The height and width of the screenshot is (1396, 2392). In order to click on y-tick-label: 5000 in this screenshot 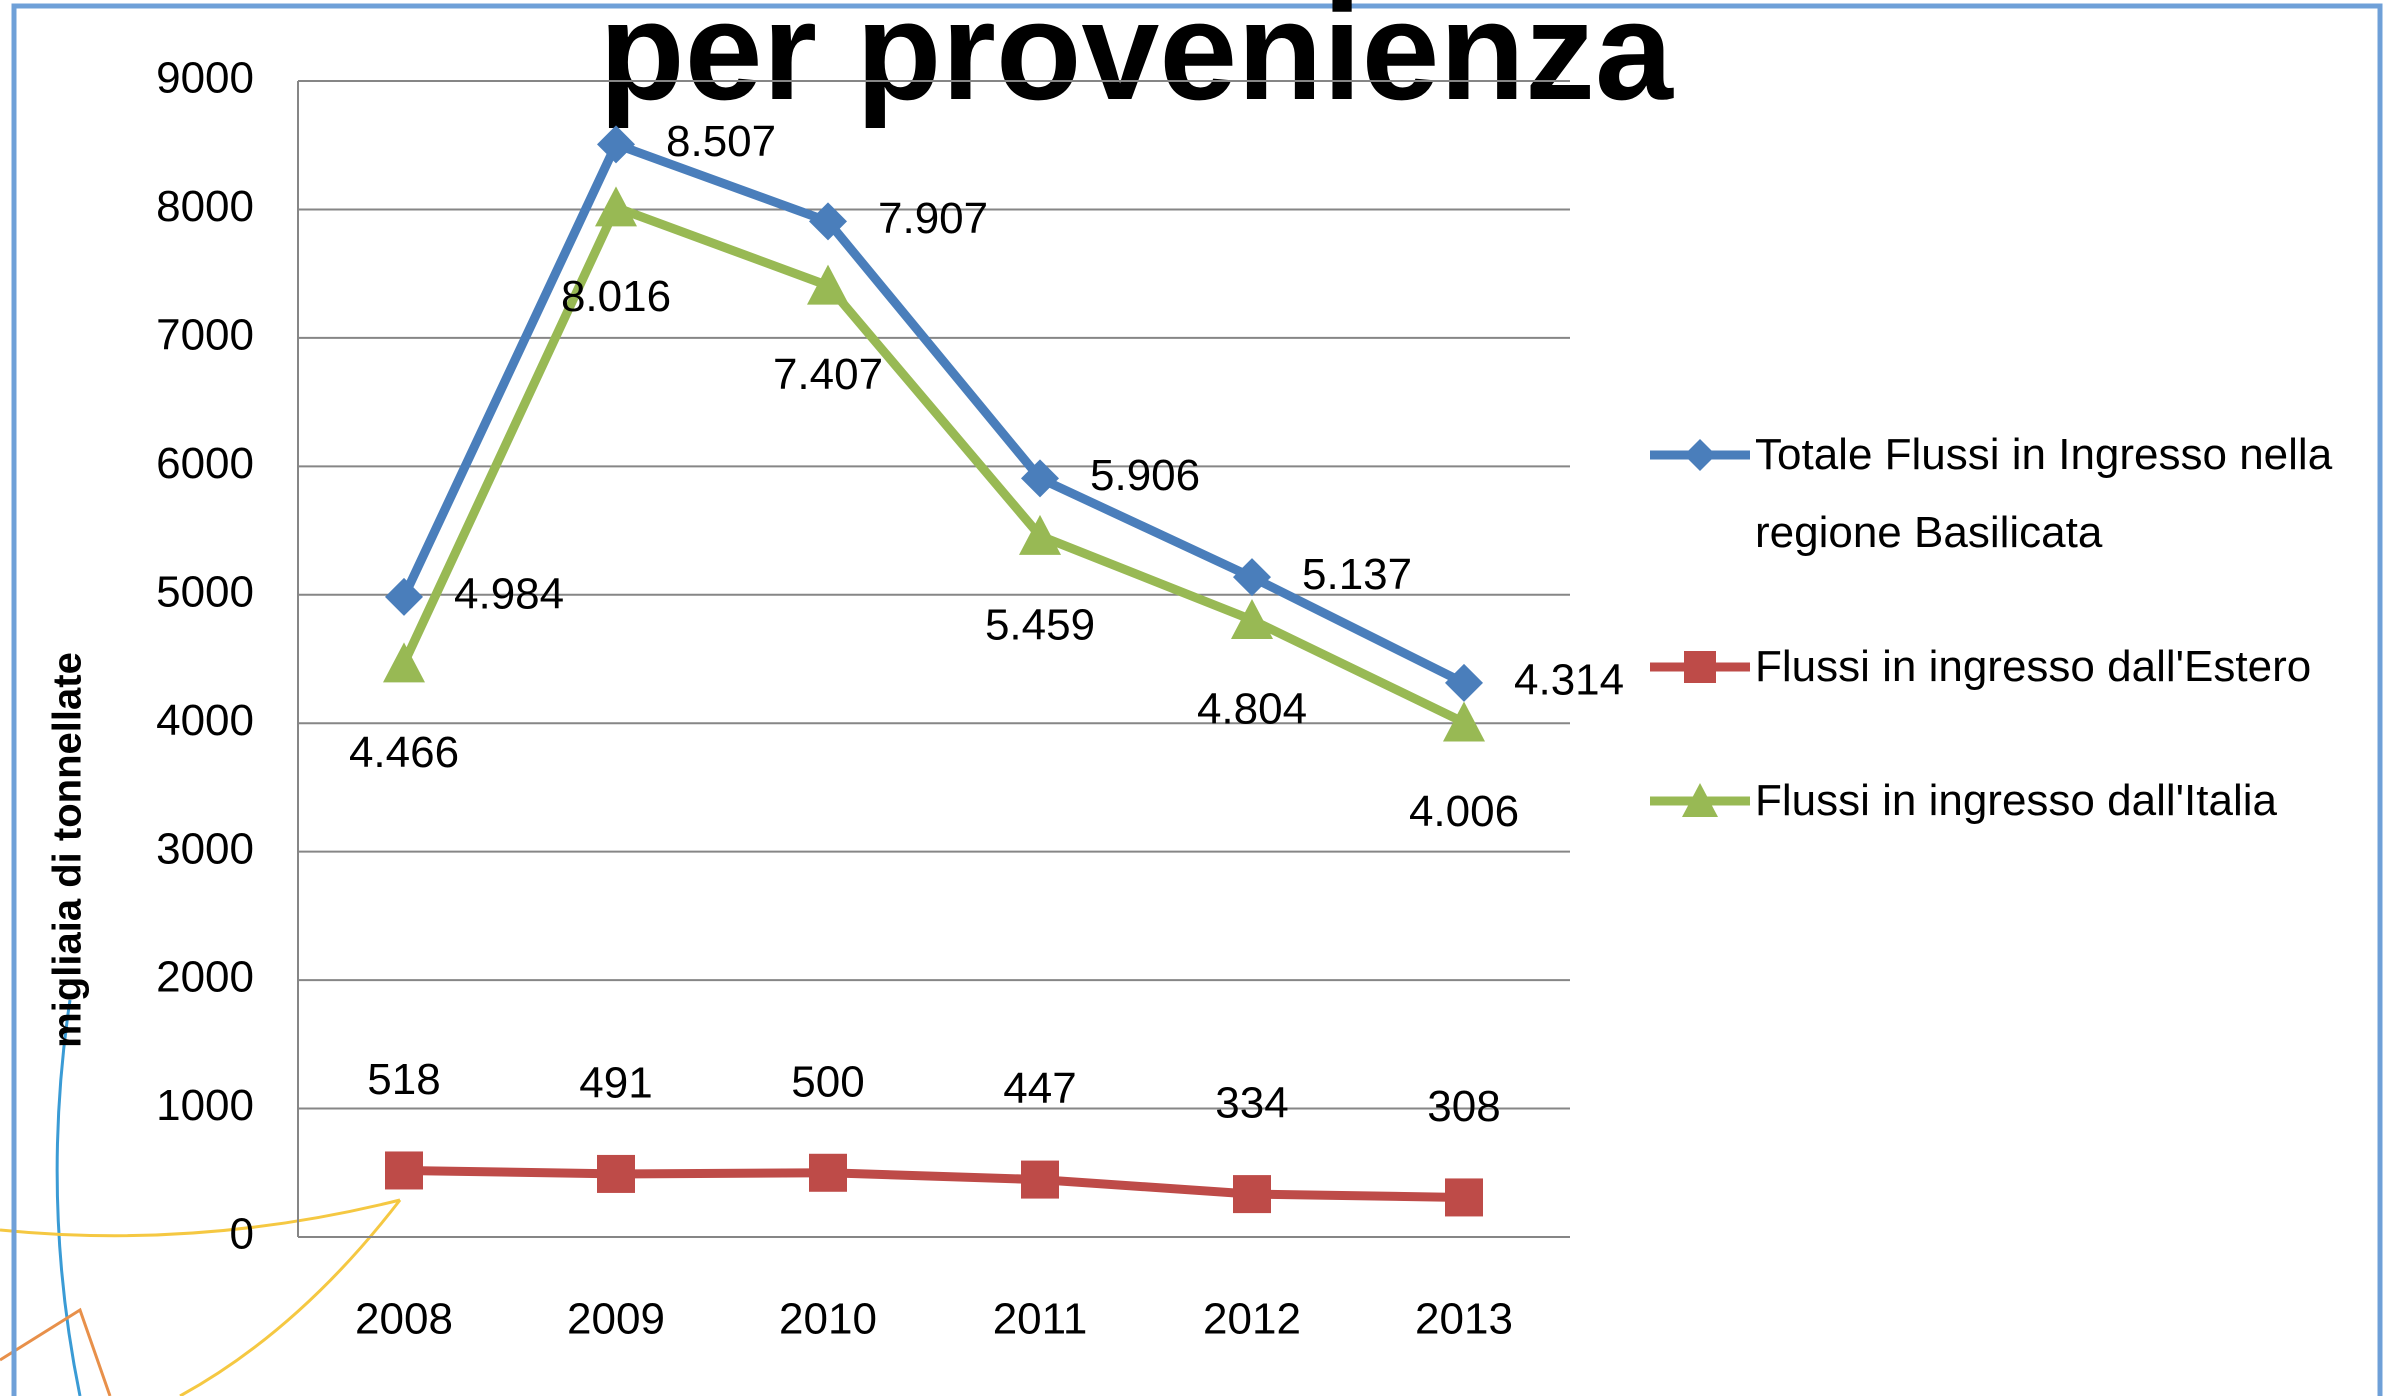, I will do `click(205, 591)`.